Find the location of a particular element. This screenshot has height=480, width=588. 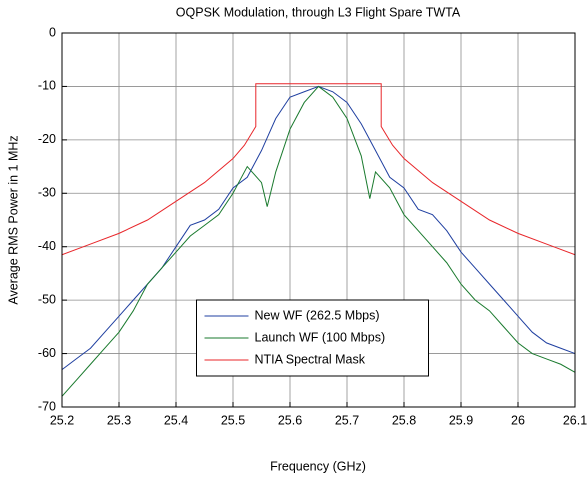

x-tick-label: 25.8 is located at coordinates (404, 420).